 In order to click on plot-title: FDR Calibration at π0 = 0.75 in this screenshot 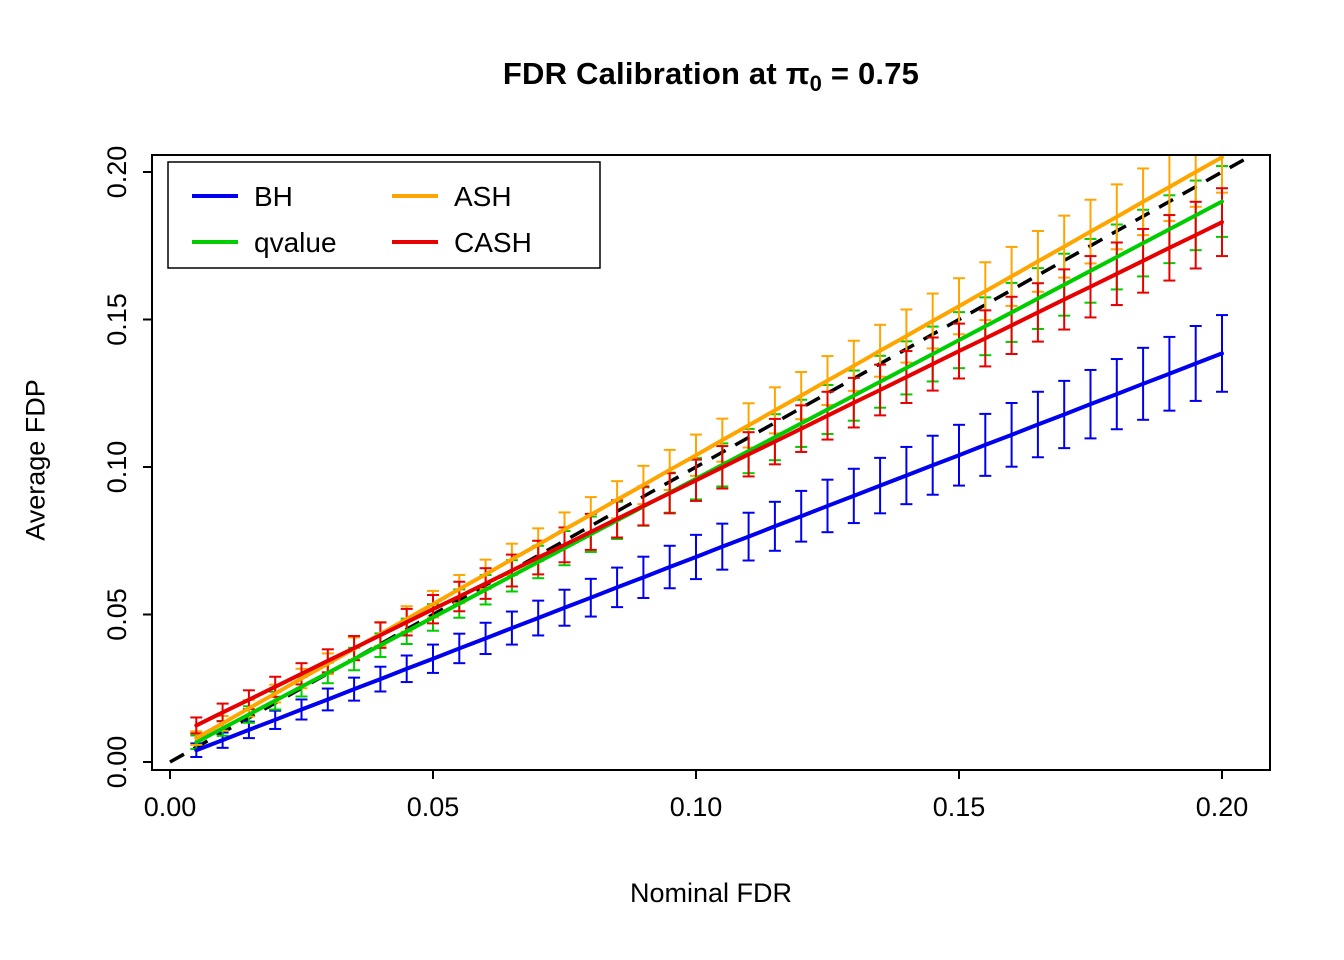, I will do `click(711, 76)`.